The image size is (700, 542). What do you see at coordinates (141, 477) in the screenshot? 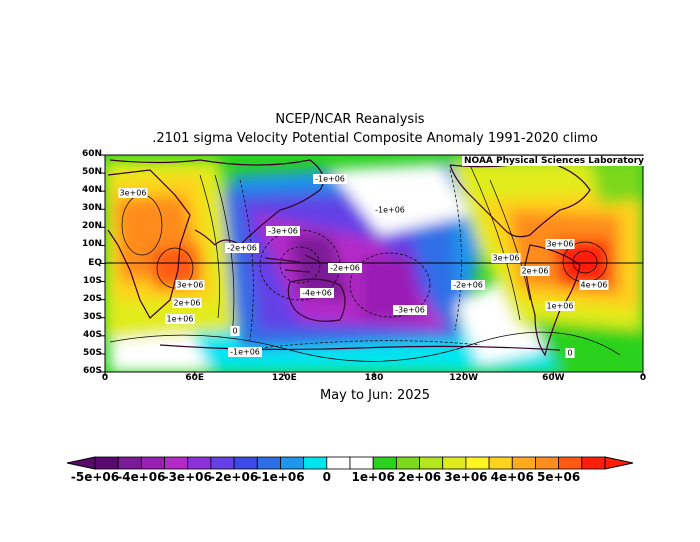
I see `colorbar-label: -4e+06` at bounding box center [141, 477].